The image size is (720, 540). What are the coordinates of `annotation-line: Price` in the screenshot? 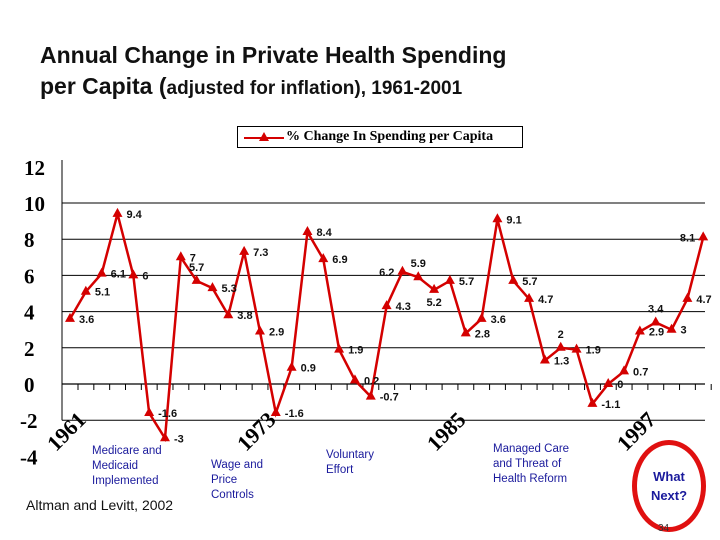 It's located at (224, 480).